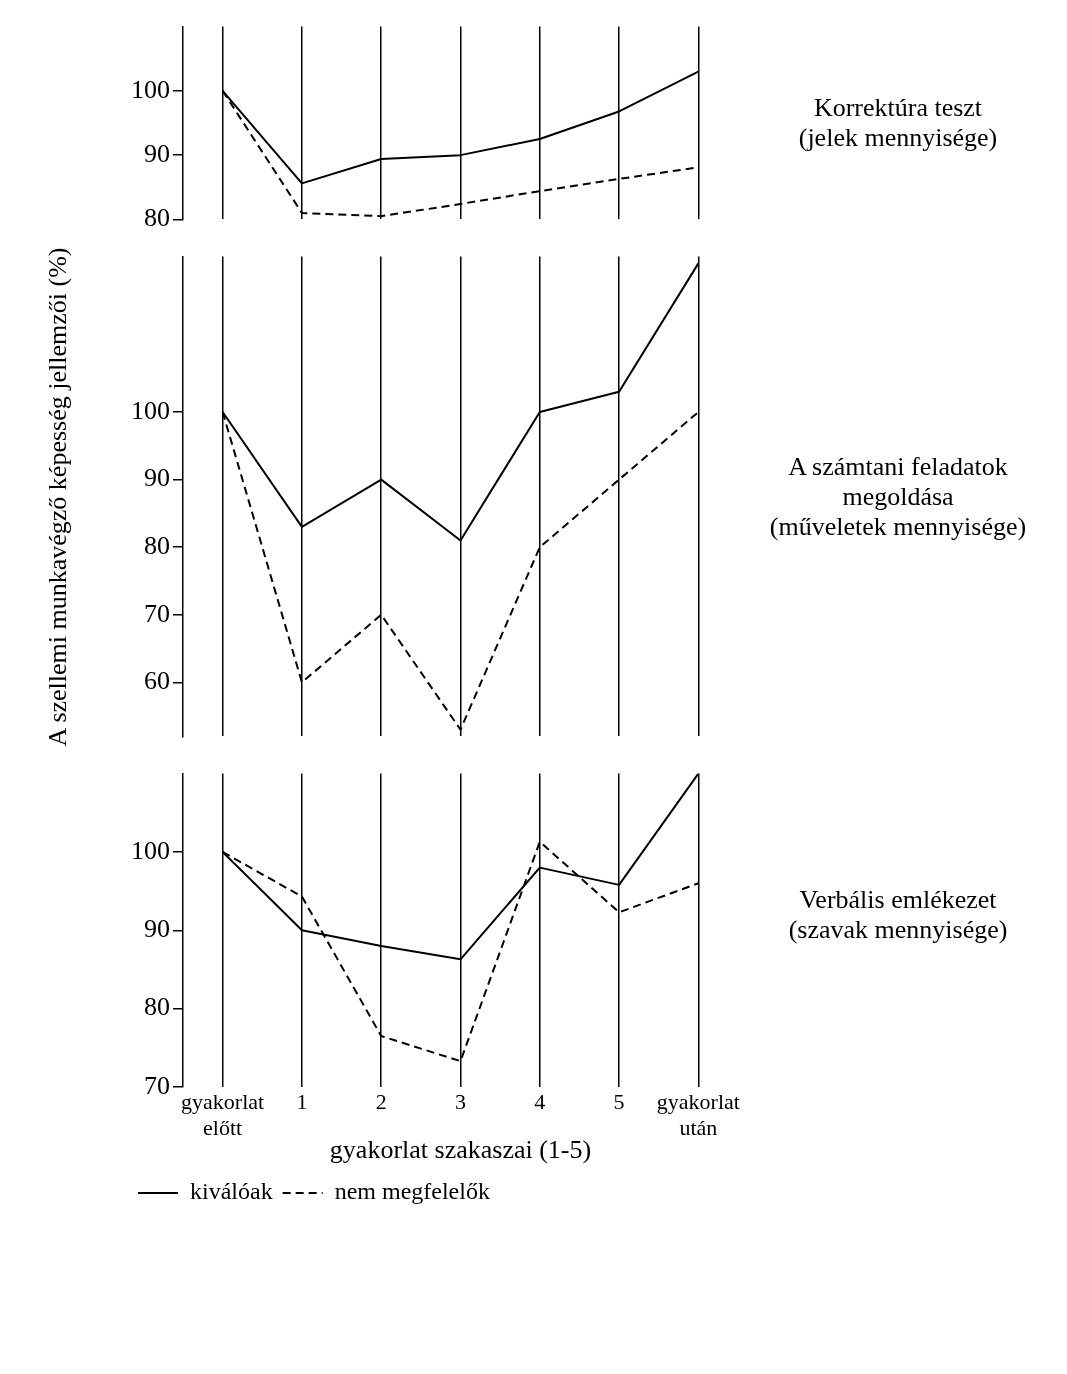 This screenshot has width=1067, height=1374. Describe the element at coordinates (412, 1191) in the screenshot. I see `legend-label: nem megfelelők` at that location.